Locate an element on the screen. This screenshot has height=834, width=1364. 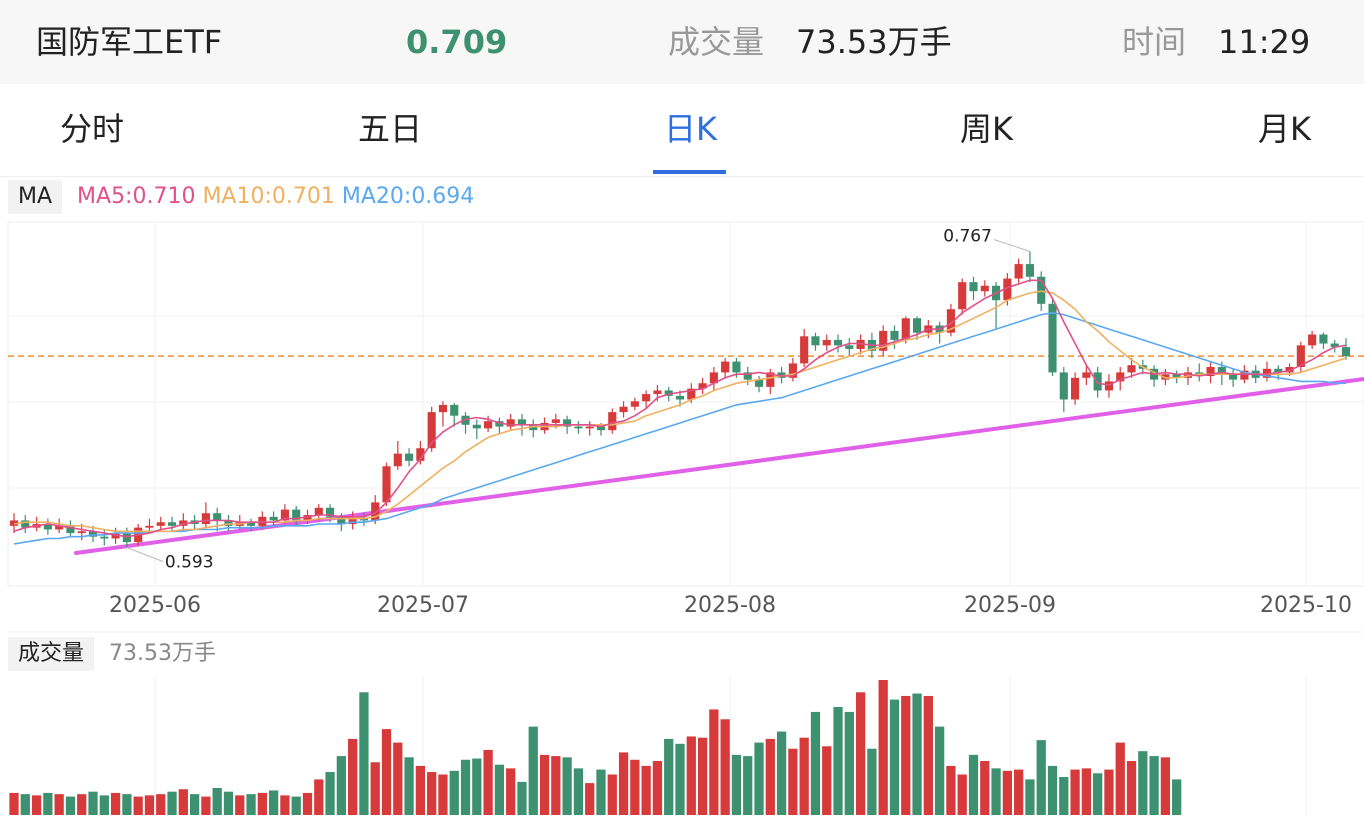
x-tick-label: 2025-06 is located at coordinates (155, 605).